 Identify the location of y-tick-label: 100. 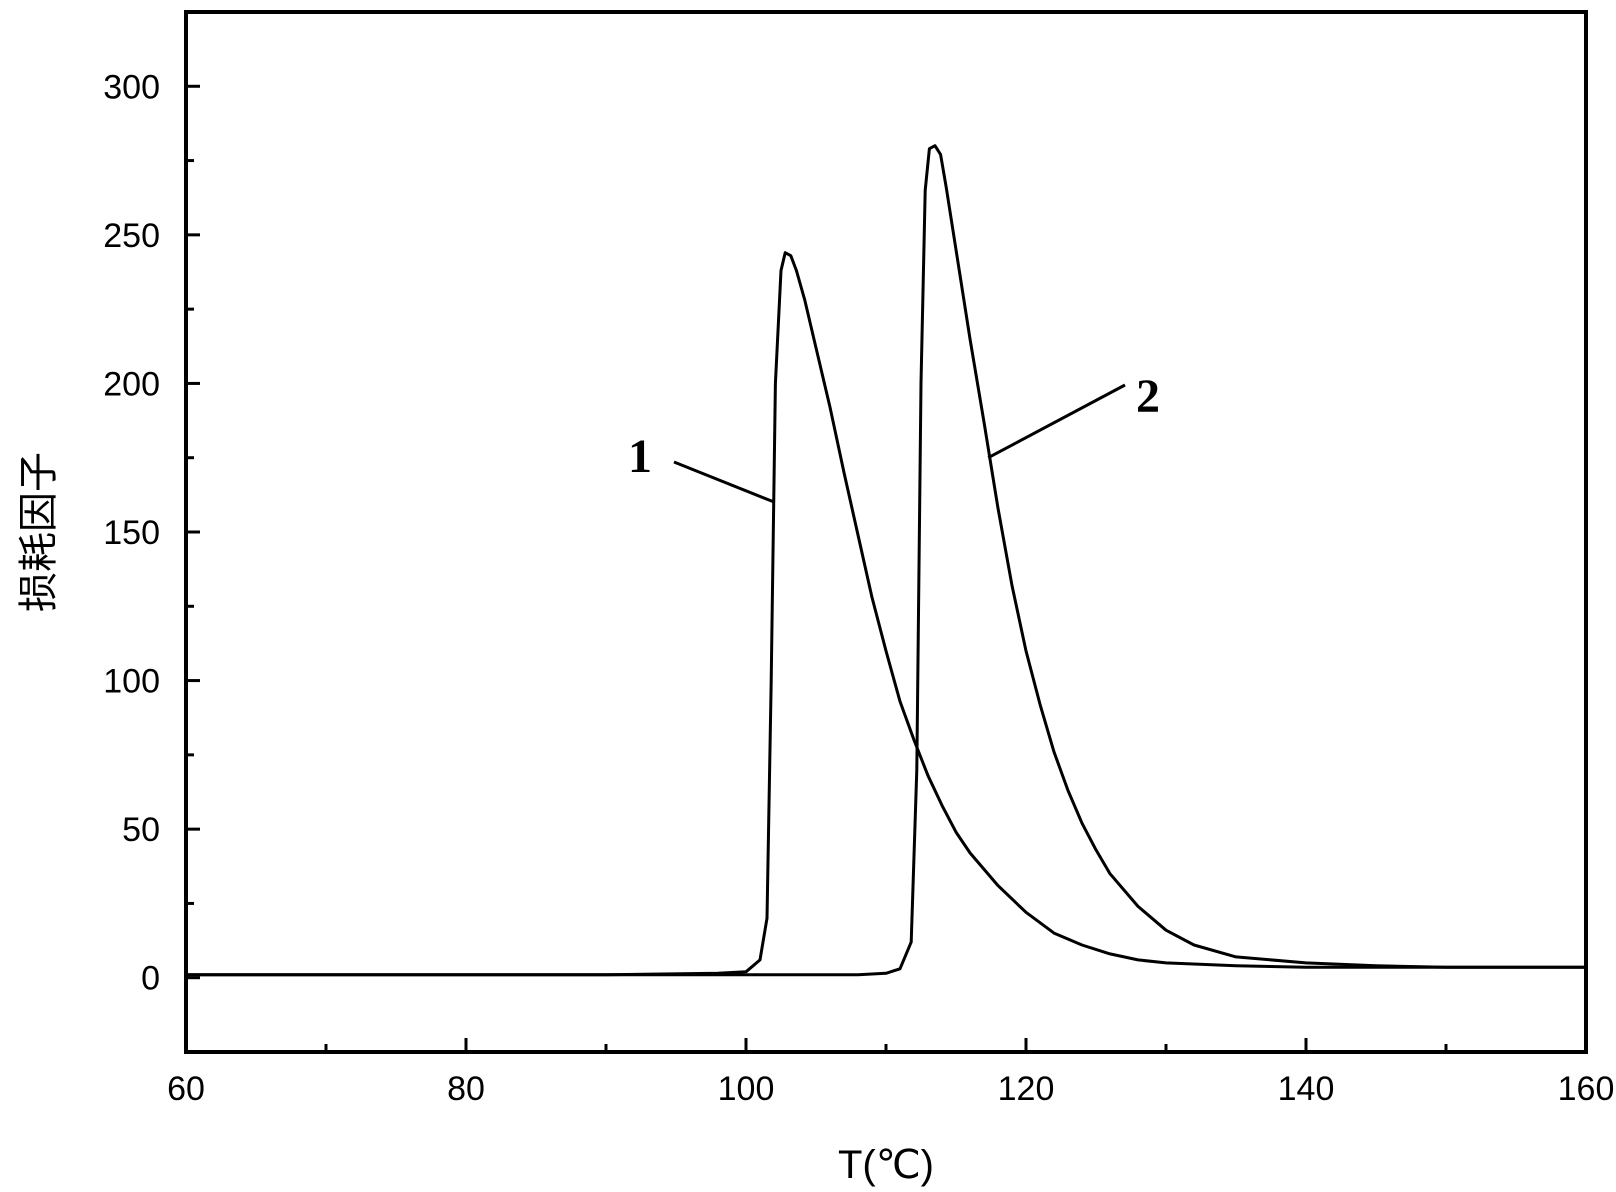
(131, 682).